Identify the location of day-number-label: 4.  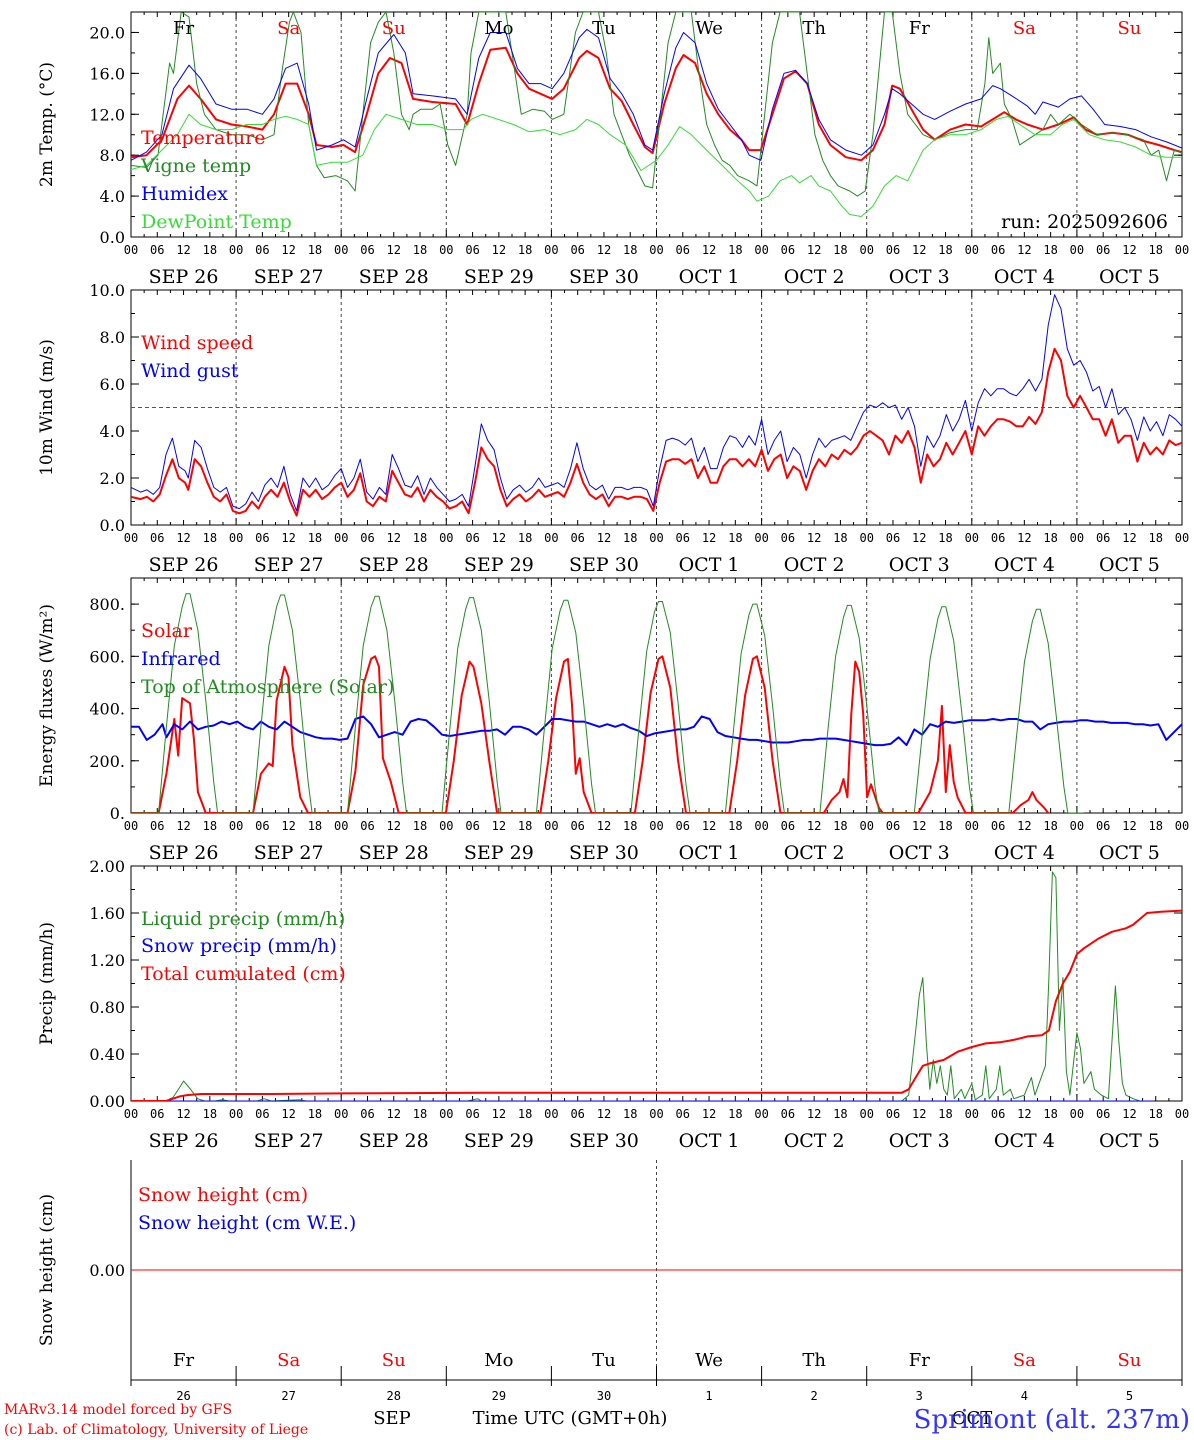
(1024, 1396).